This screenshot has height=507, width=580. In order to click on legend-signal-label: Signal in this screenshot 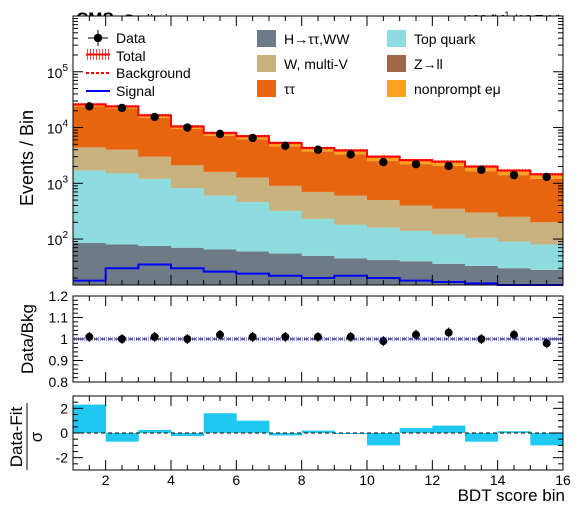, I will do `click(135, 91)`.